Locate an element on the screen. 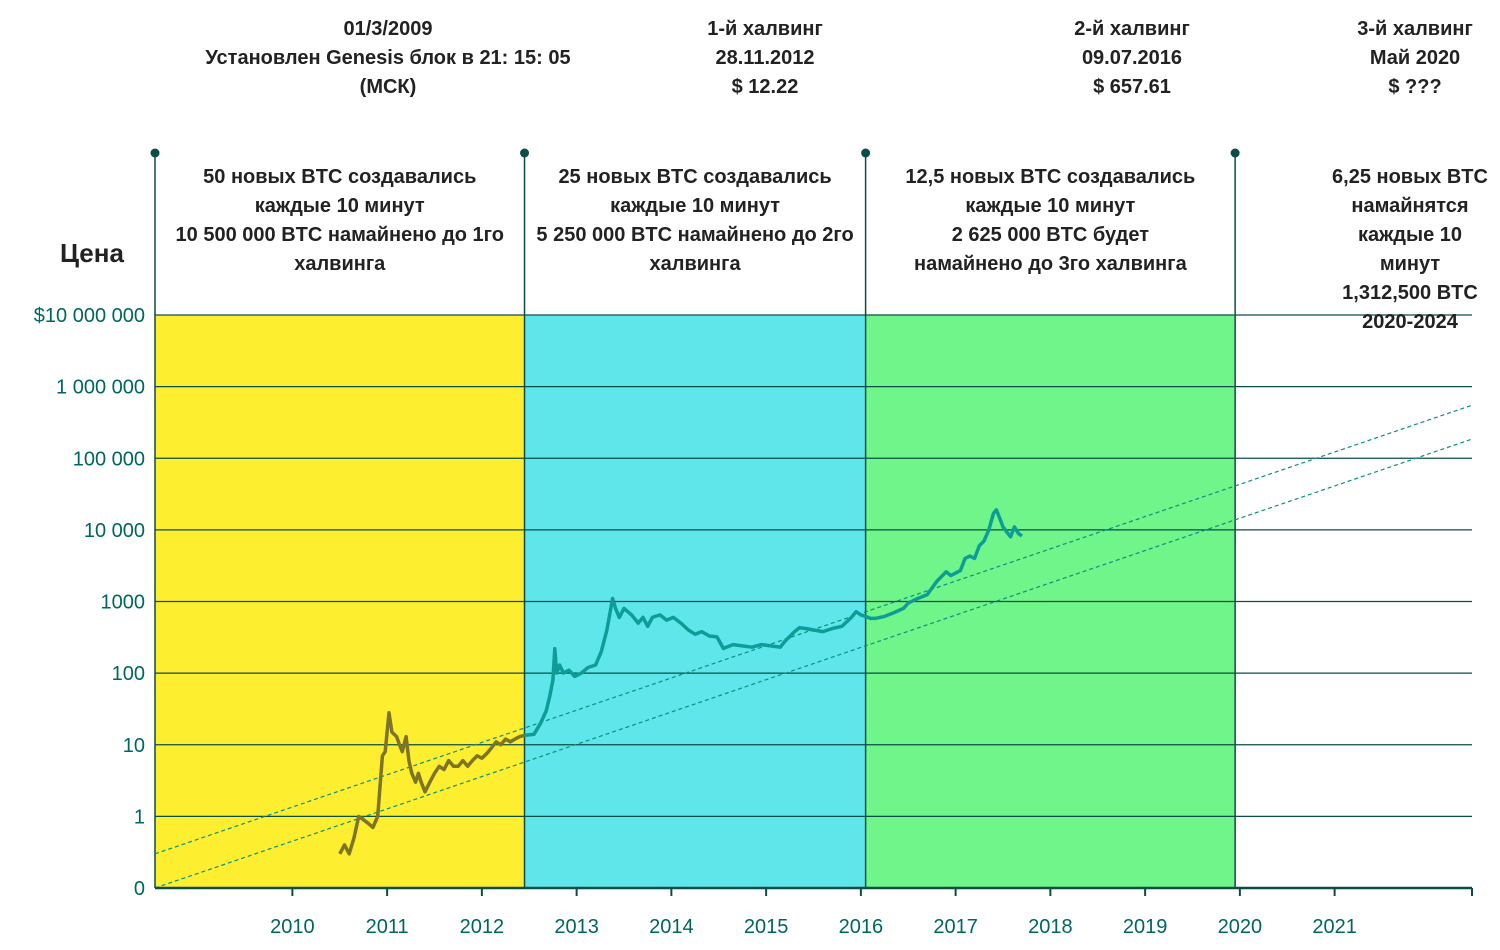 The image size is (1500, 950). y-tick-label: 100 is located at coordinates (128, 674).